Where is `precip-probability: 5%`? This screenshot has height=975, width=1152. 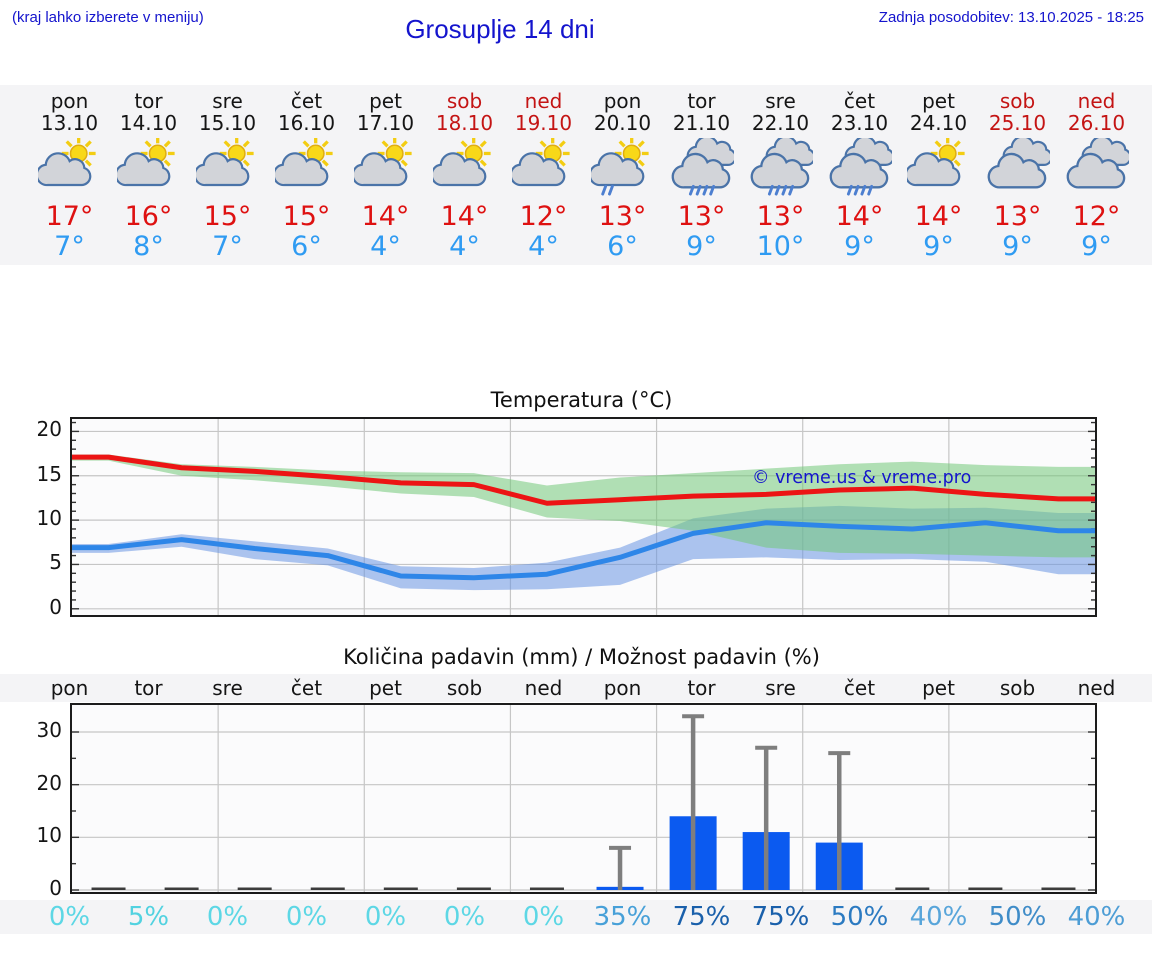
precip-probability: 5% is located at coordinates (148, 917).